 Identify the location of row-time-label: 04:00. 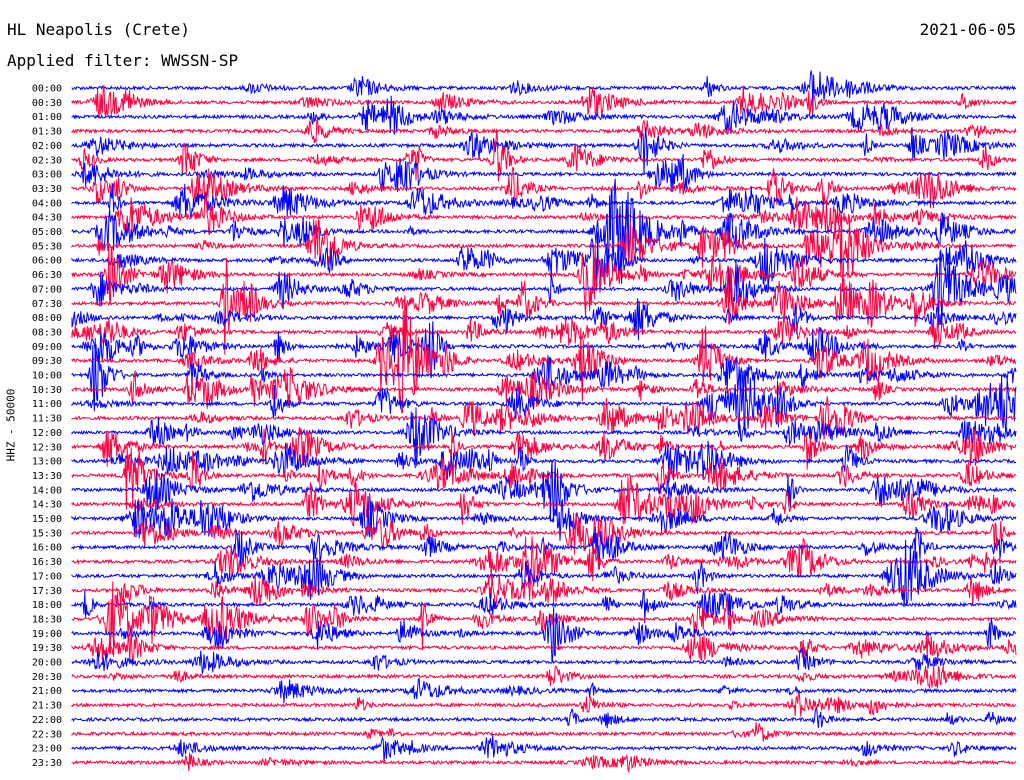
(47, 203).